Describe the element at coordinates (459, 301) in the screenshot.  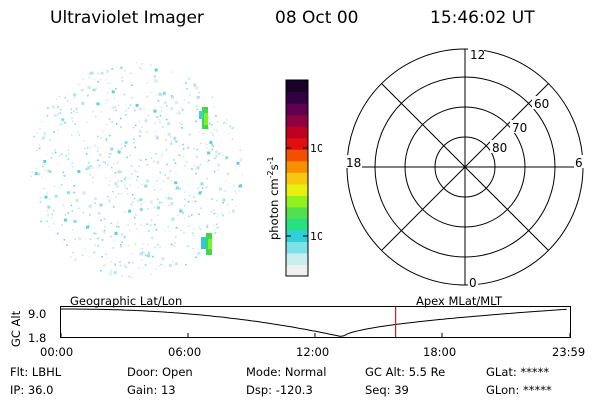
I see `apex-label: Apex MLat/MLT` at that location.